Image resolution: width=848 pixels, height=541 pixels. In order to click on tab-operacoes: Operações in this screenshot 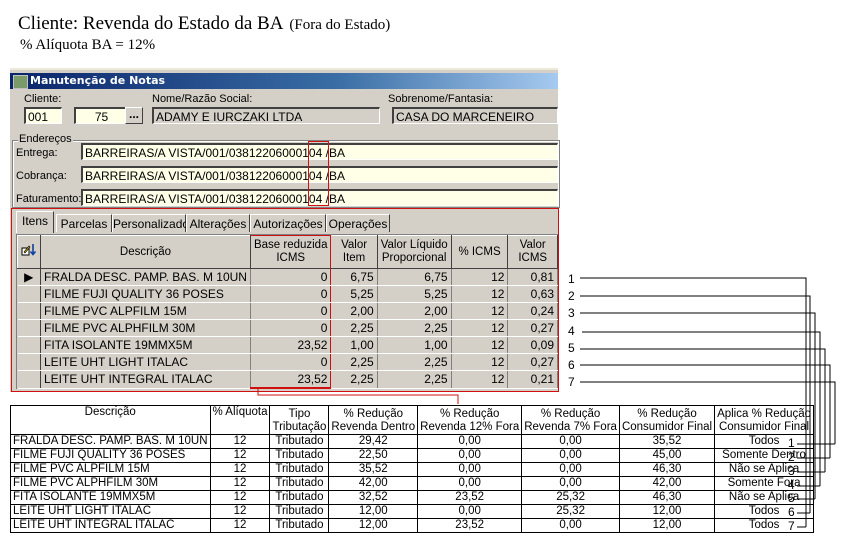, I will do `click(358, 223)`.